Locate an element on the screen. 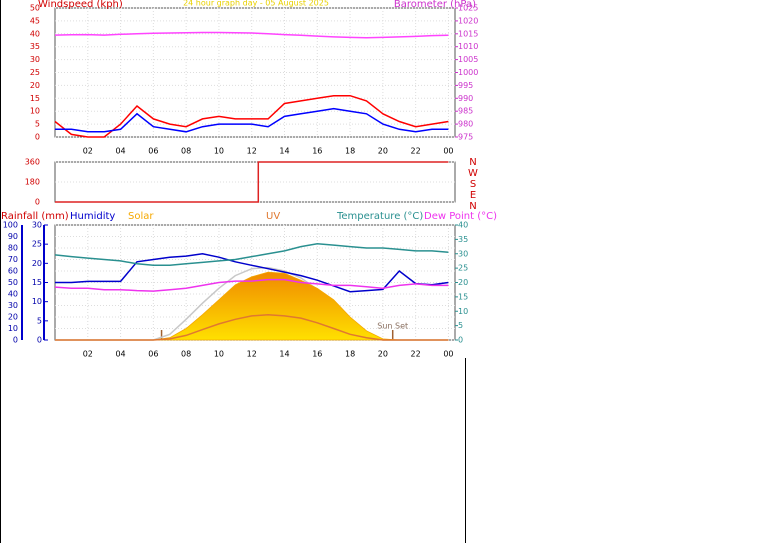 This screenshot has height=543, width=761. y2-tick-label: 40 is located at coordinates (463, 225).